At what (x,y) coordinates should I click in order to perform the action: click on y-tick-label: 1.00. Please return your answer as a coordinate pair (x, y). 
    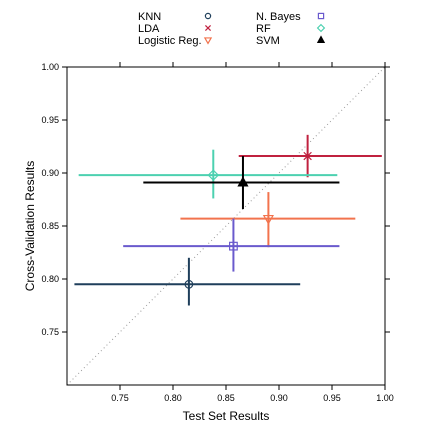
    Looking at the image, I should click on (50, 67).